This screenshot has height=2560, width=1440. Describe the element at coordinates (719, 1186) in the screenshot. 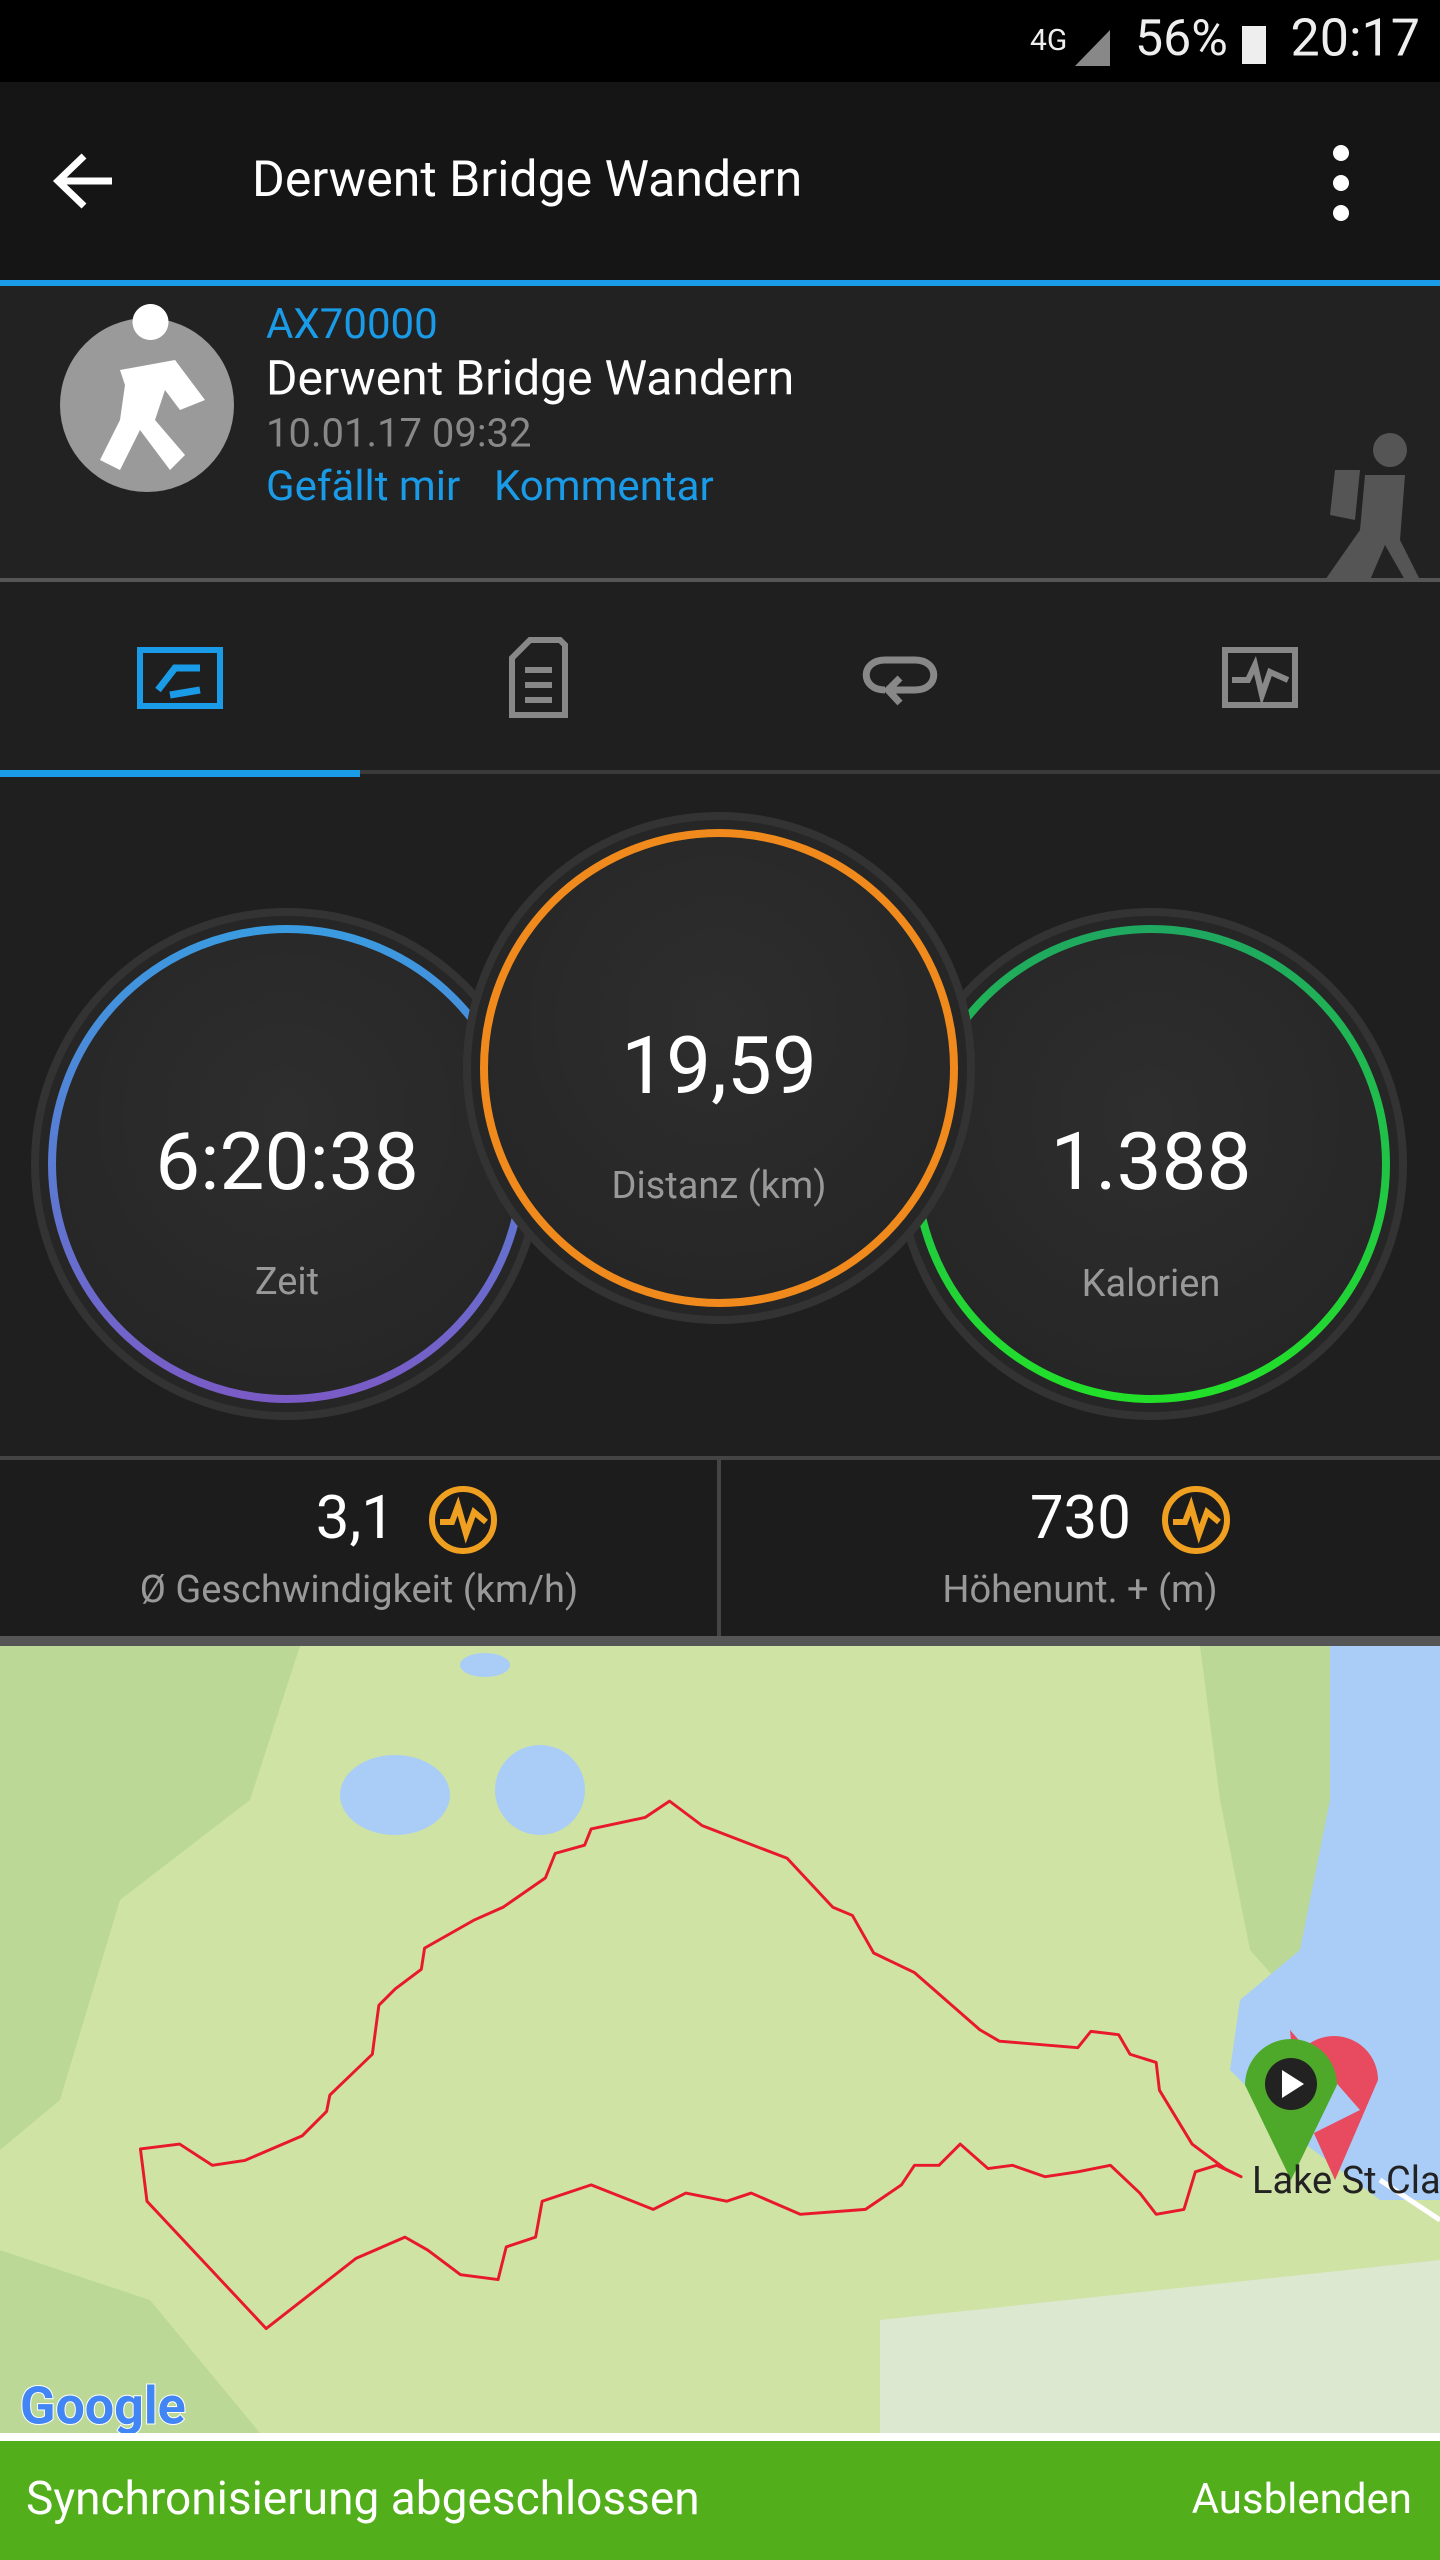

I see `stat-label: Distanz (km)` at that location.